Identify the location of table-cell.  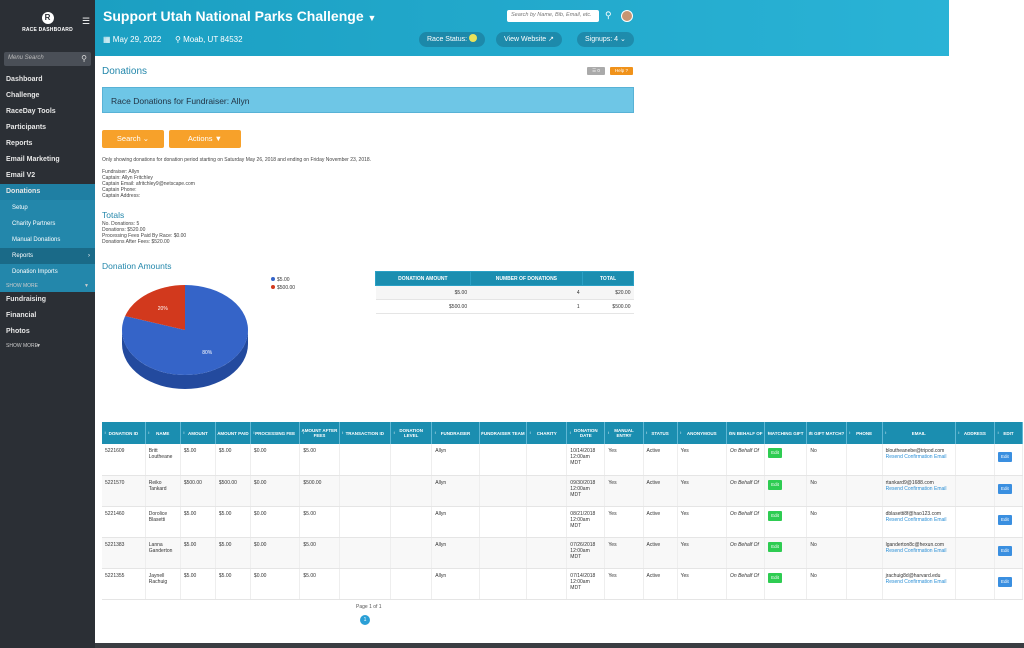
(864, 584).